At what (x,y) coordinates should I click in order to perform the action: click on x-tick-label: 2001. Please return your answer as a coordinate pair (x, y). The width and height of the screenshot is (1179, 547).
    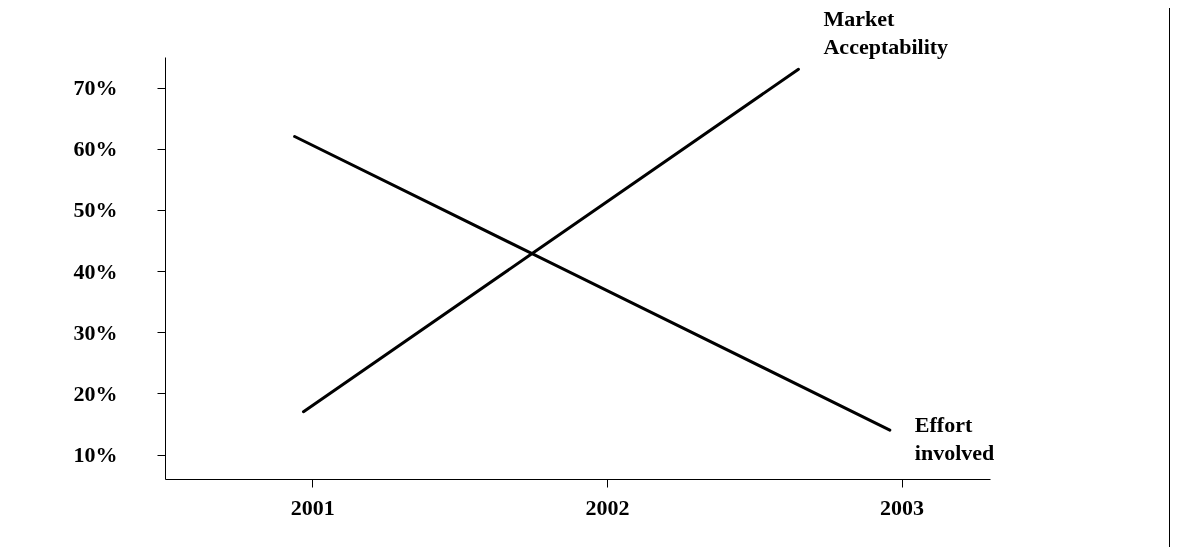
    Looking at the image, I should click on (312, 507).